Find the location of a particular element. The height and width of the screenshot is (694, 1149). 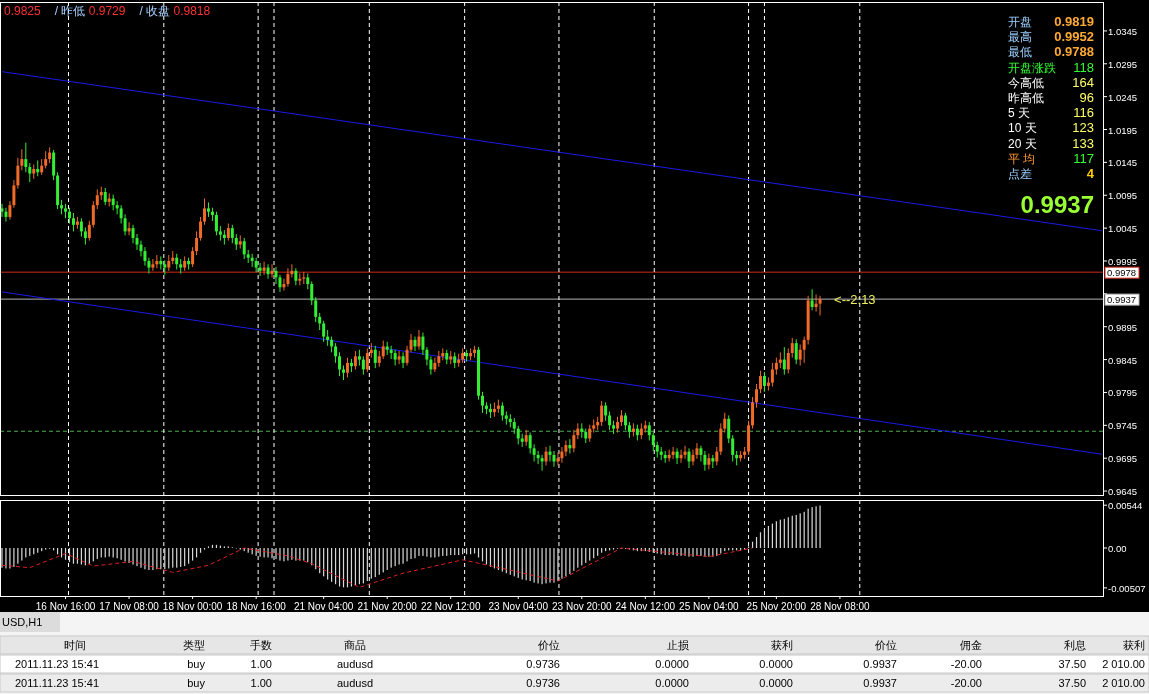

annotation: 118 is located at coordinates (1083, 67).